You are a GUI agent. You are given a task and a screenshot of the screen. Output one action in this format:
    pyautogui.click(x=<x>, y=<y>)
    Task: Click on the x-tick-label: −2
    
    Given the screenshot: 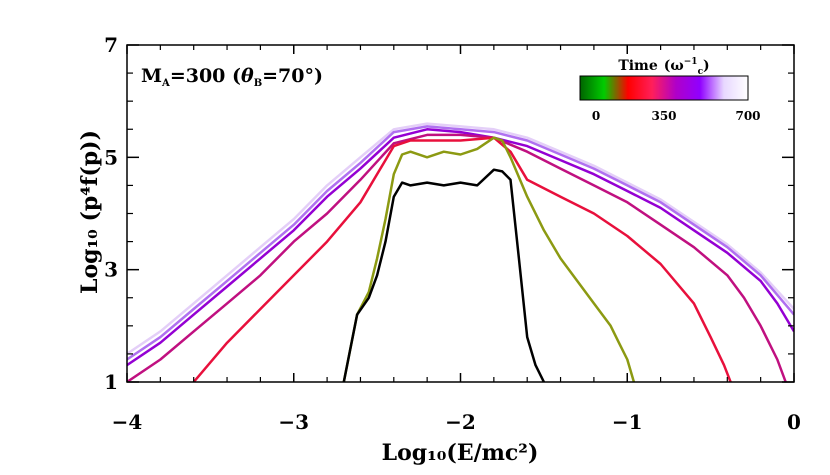 What is the action you would take?
    pyautogui.click(x=460, y=422)
    